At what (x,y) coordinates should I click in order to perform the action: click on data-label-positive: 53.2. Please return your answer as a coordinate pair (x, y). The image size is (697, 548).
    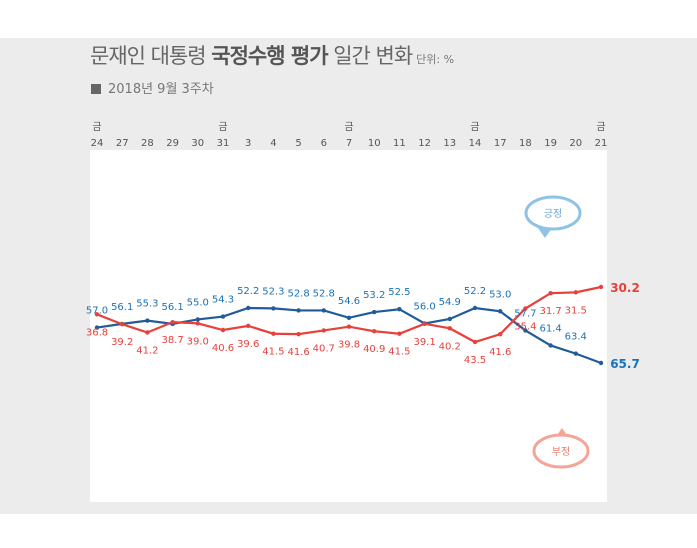
    Looking at the image, I should click on (374, 295).